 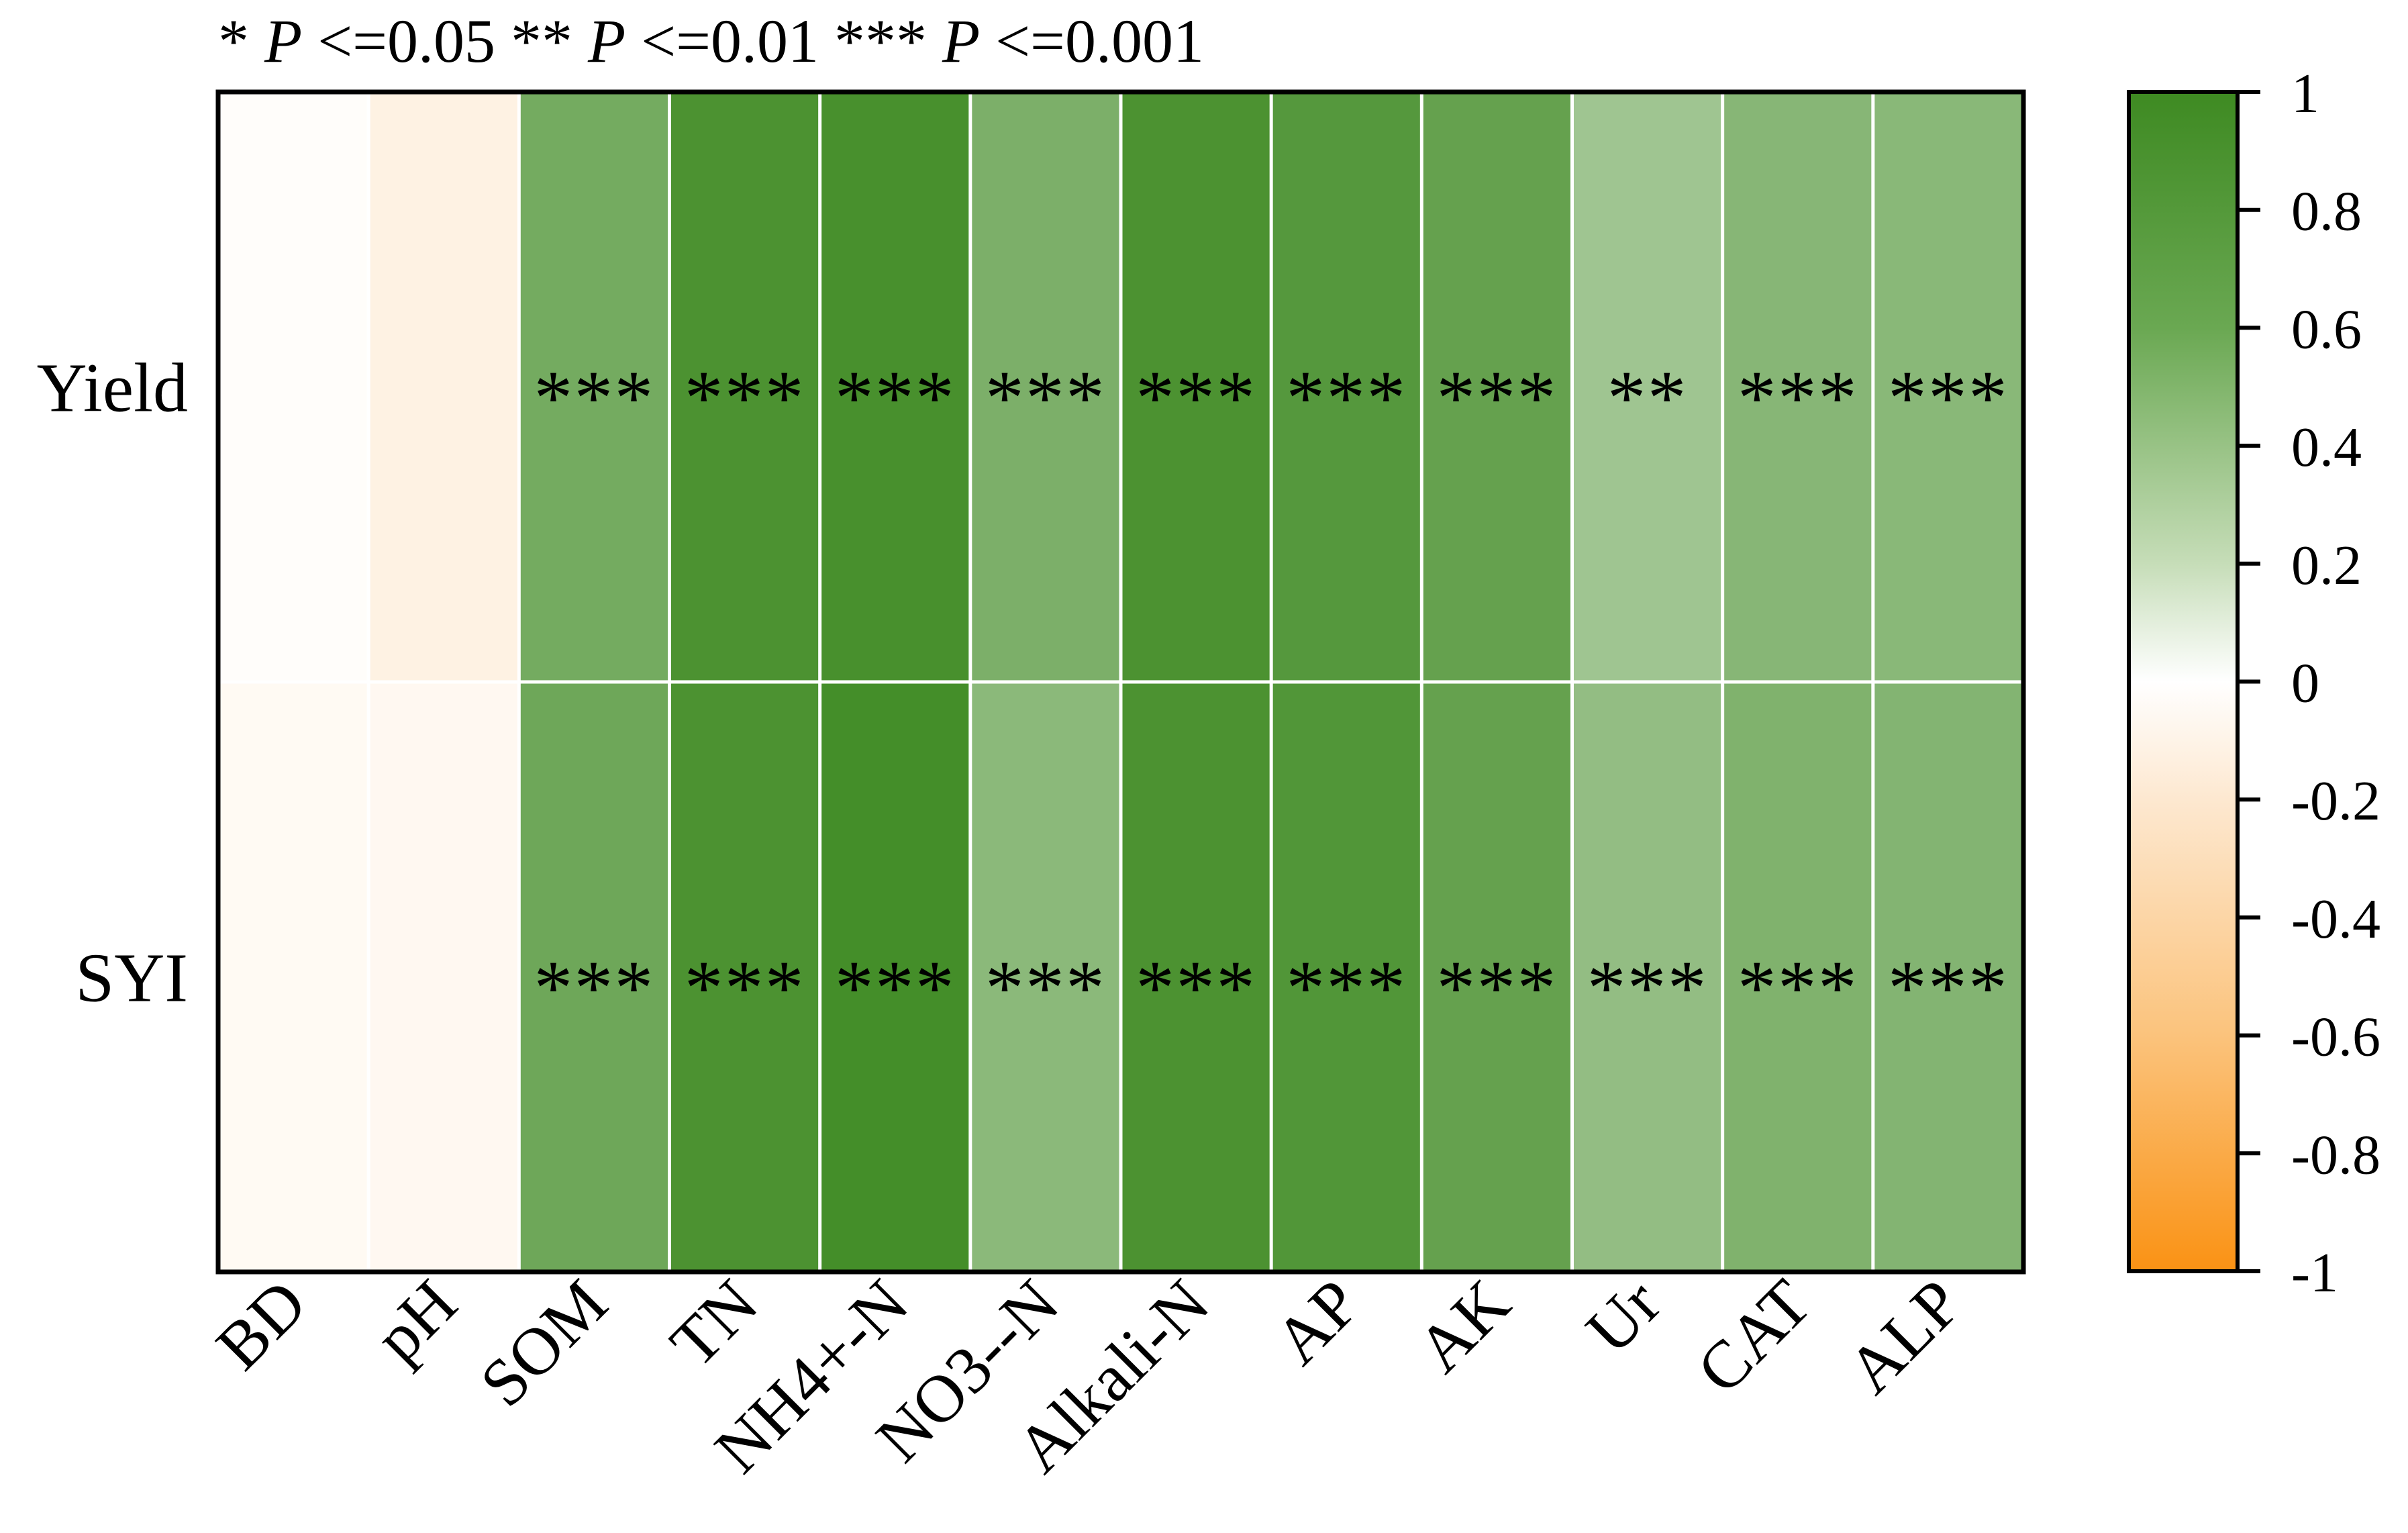 What do you see at coordinates (1647, 399) in the screenshot?
I see `significance-mark: **` at bounding box center [1647, 399].